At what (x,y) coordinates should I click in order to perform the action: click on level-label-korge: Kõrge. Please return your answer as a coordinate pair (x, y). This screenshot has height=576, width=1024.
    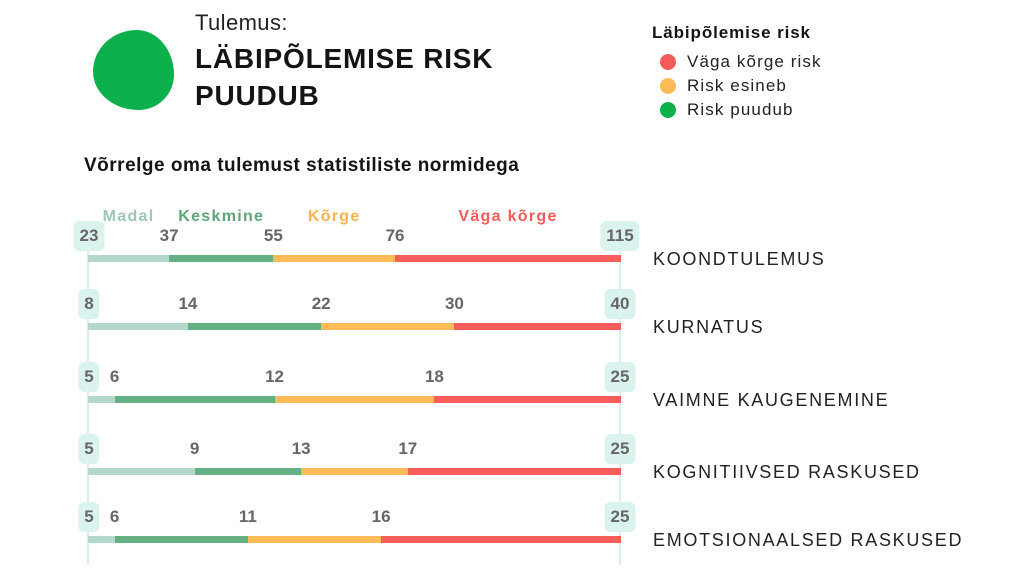
    Looking at the image, I should click on (334, 216).